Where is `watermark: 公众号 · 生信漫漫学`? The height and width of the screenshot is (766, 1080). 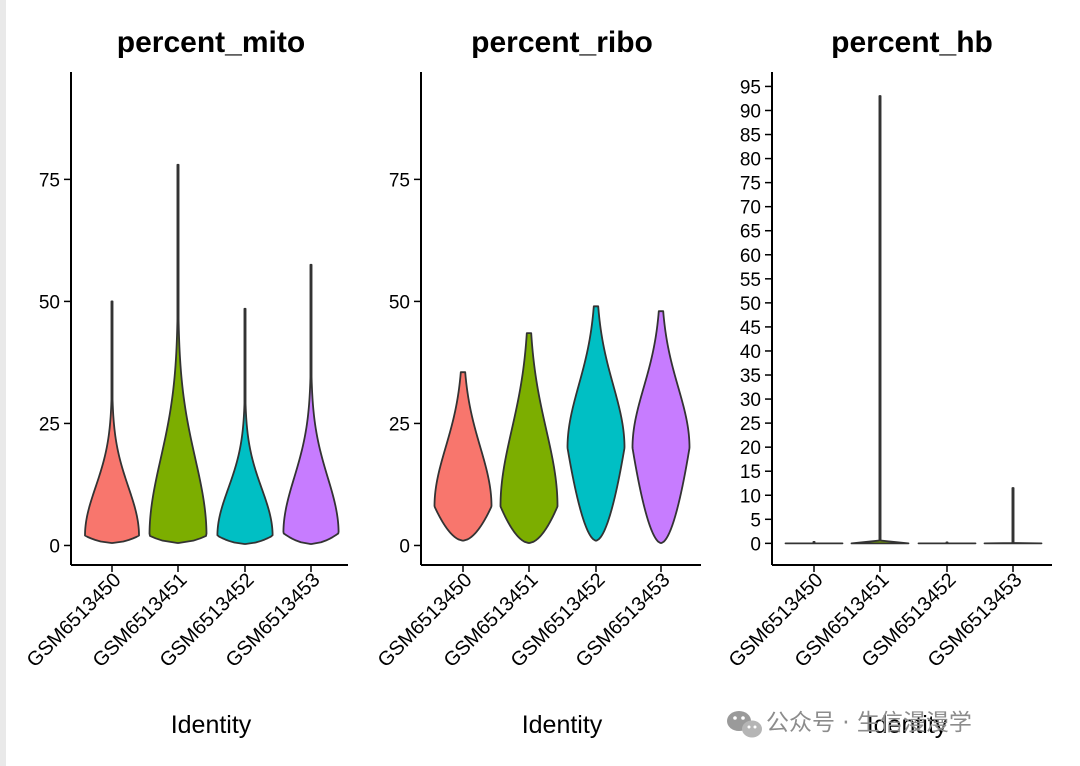
watermark: 公众号 · 生信漫漫学 is located at coordinates (849, 724).